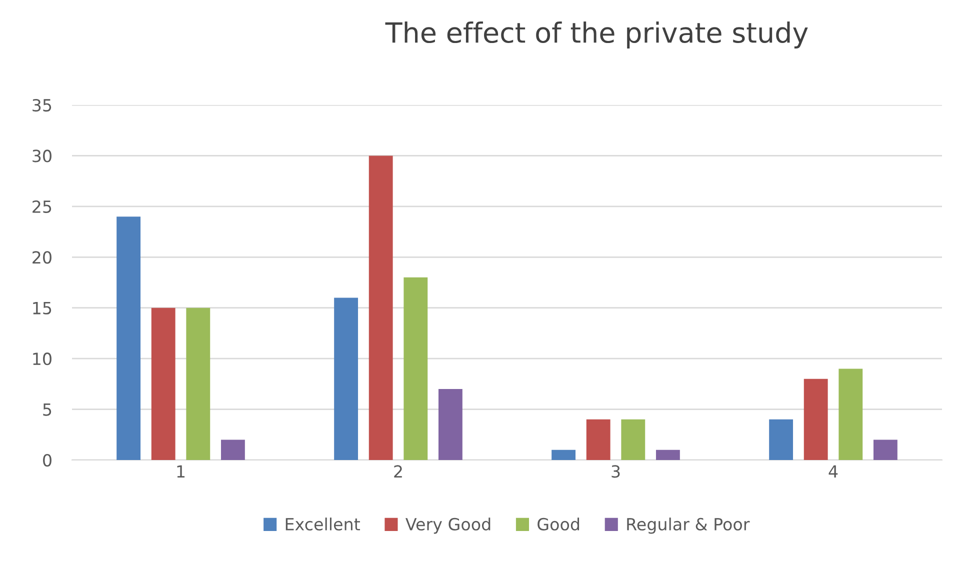 Image resolution: width=961 pixels, height=581 pixels. Describe the element at coordinates (833, 471) in the screenshot. I see `x-tick-label: 4` at that location.